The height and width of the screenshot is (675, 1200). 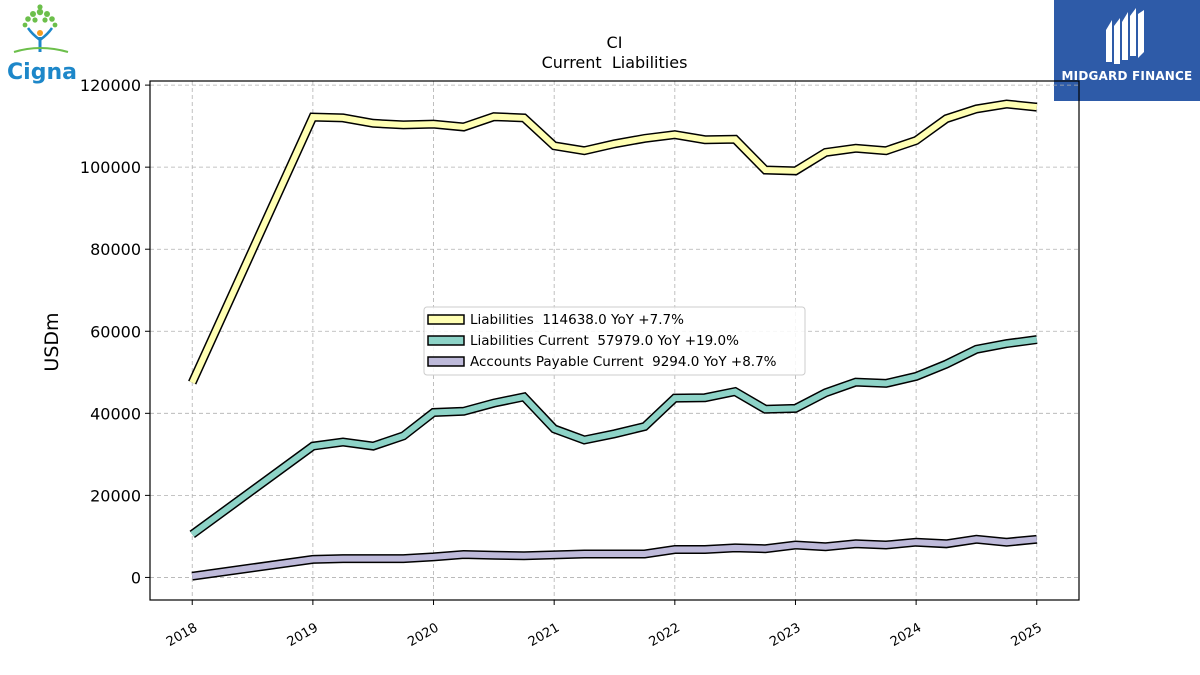 I want to click on chart-subtitle: Current Liabilities, so click(x=615, y=62).